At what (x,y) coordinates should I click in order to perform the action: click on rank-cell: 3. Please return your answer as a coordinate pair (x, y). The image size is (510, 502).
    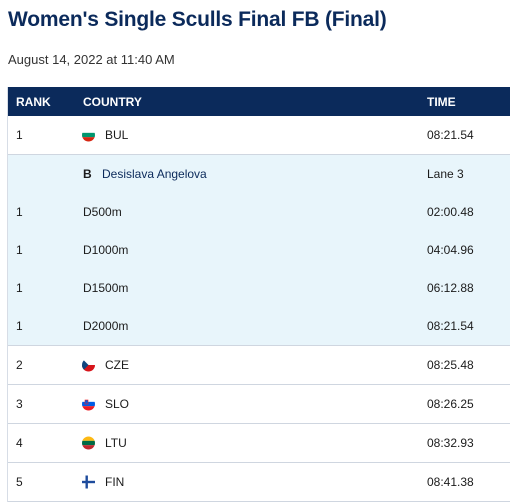
    Looking at the image, I should click on (19, 404).